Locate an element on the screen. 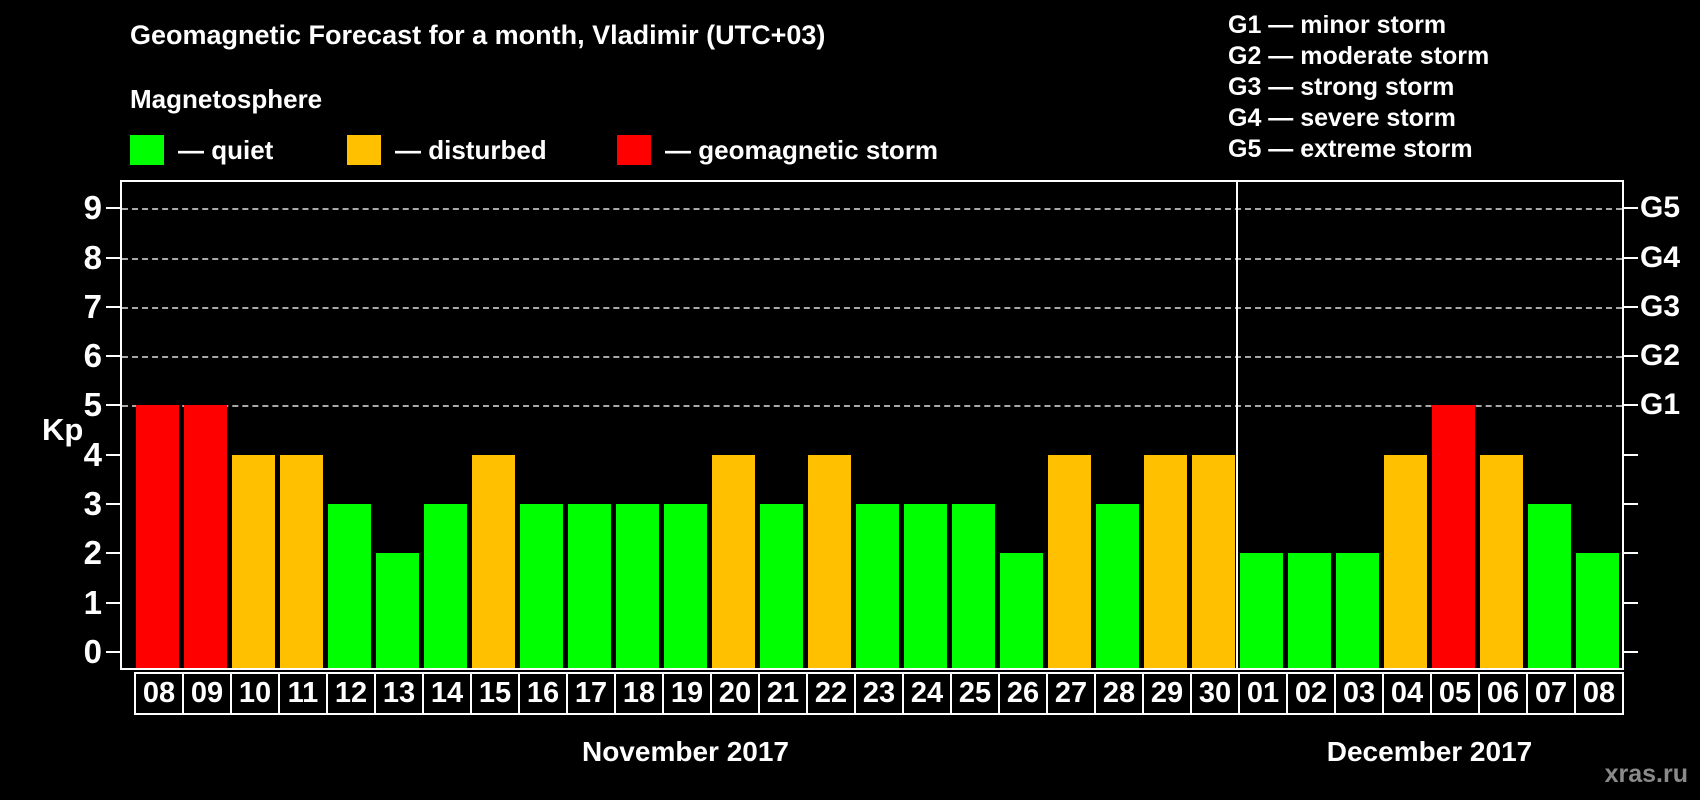  magnetosphere-label: Magnetosphere is located at coordinates (226, 99).